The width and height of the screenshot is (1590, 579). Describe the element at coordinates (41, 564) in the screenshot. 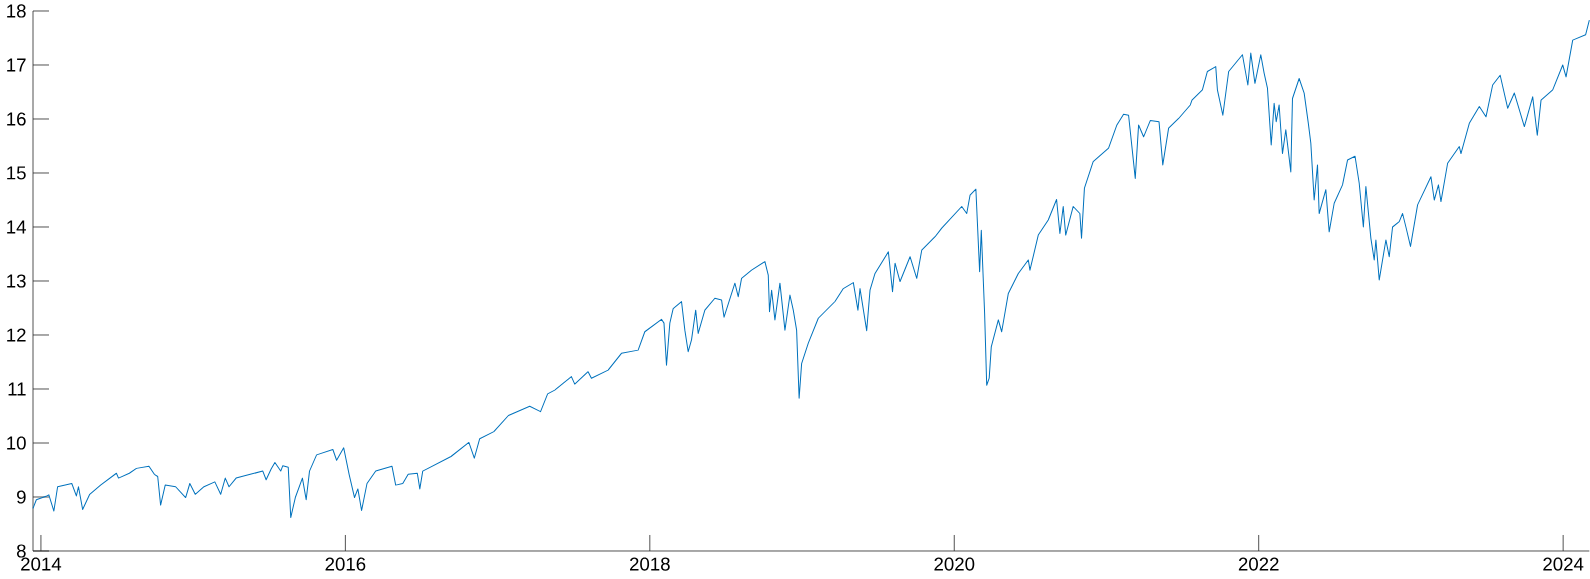

I see `x-tick-label: 2014` at that location.